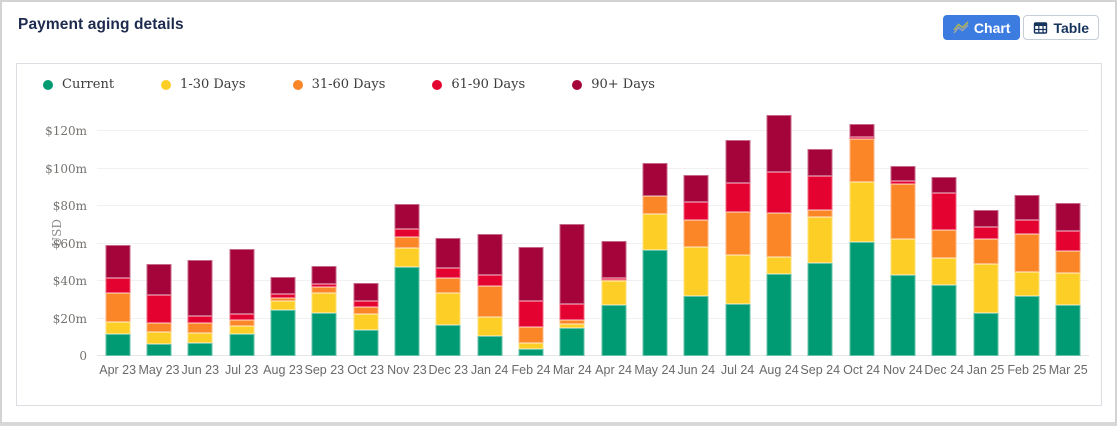 This screenshot has width=1117, height=426. Describe the element at coordinates (613, 84) in the screenshot. I see `legend-item-90-days: 90+ Days` at that location.